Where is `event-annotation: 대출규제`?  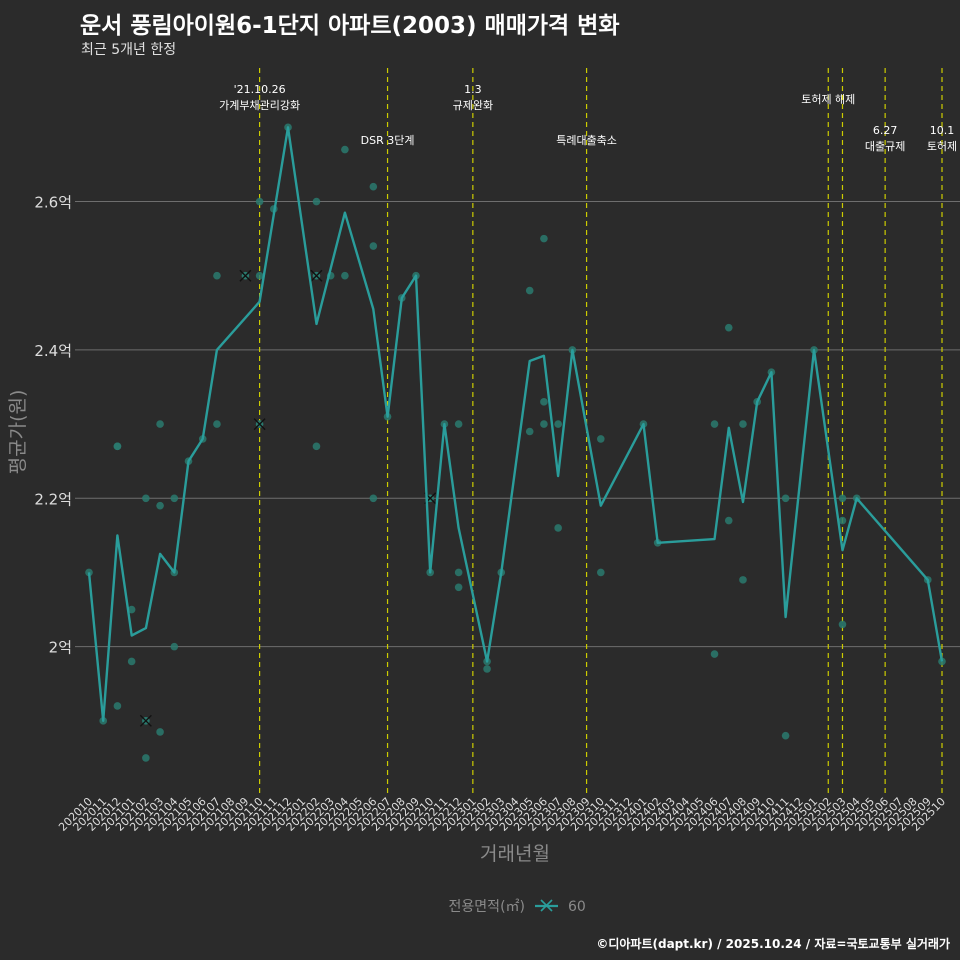
event-annotation: 대출규제 is located at coordinates (885, 146).